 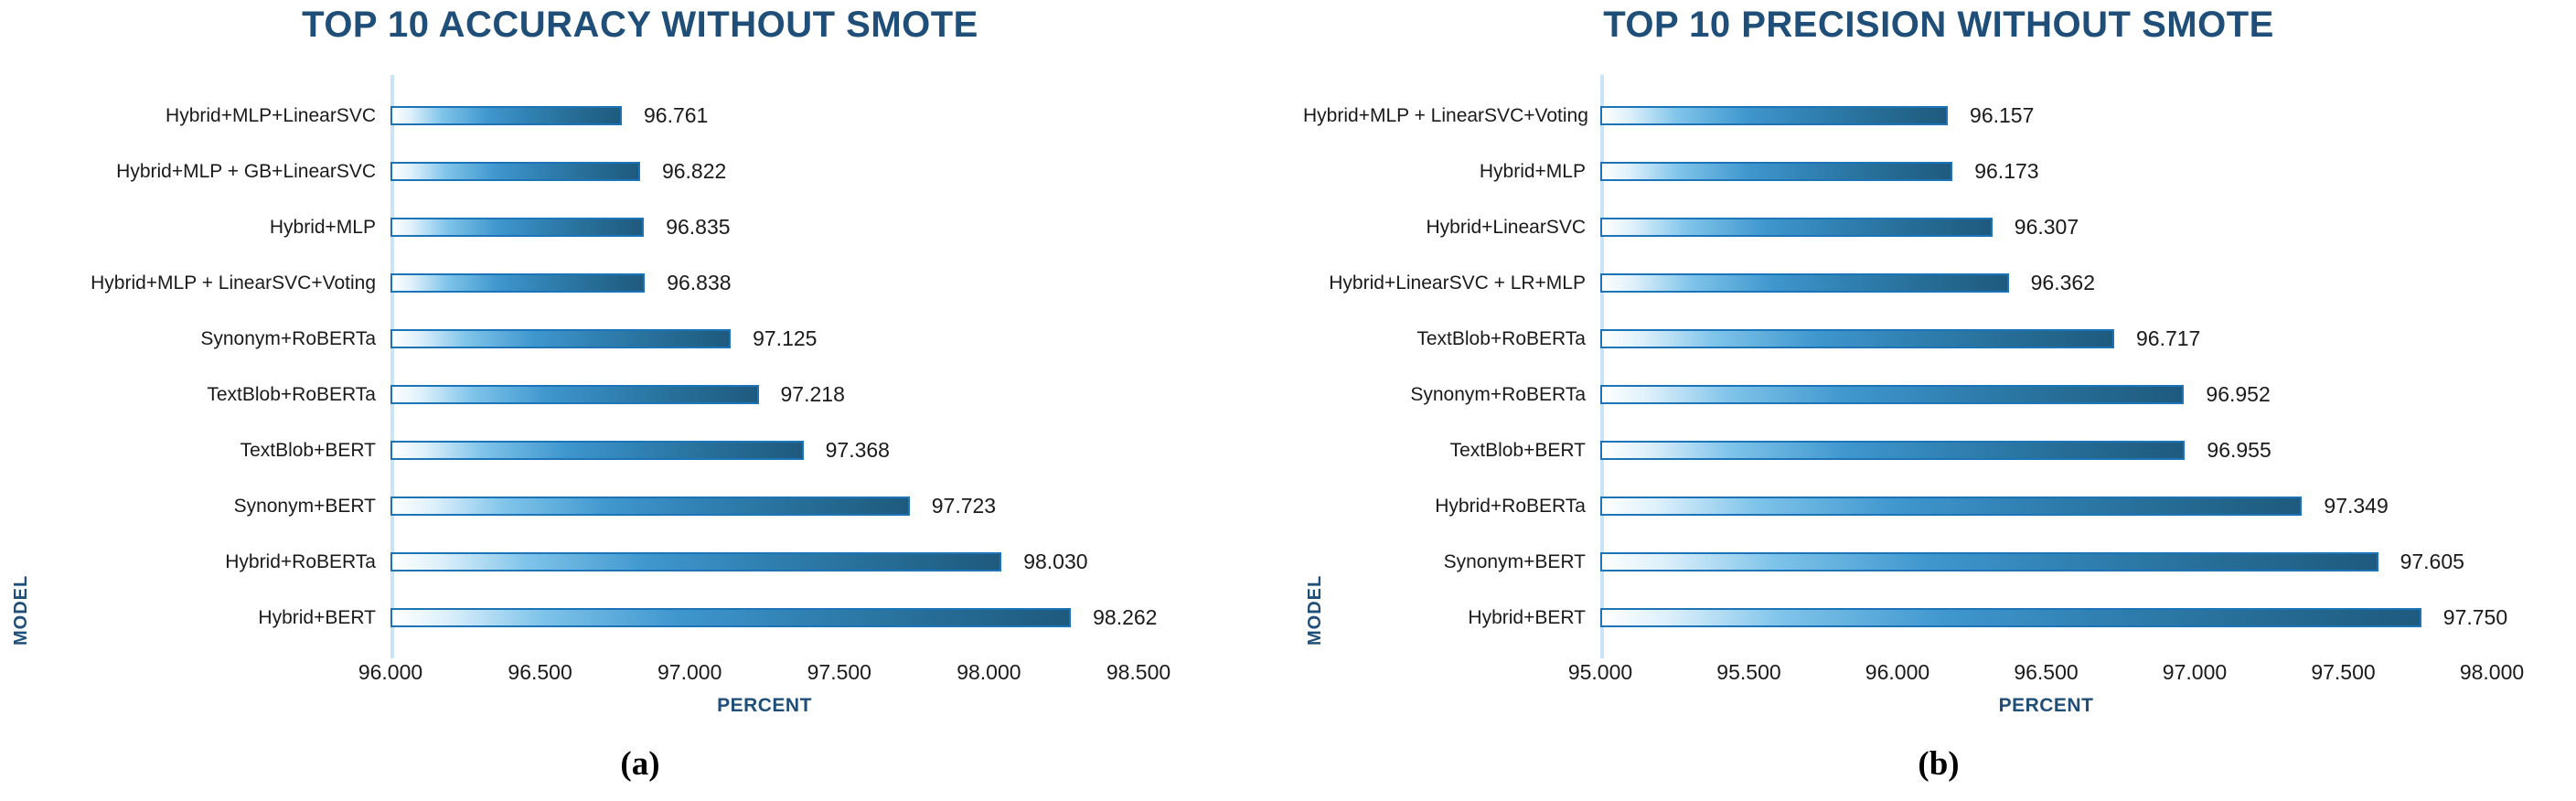 I want to click on bar-track: 97.368, so click(x=764, y=450).